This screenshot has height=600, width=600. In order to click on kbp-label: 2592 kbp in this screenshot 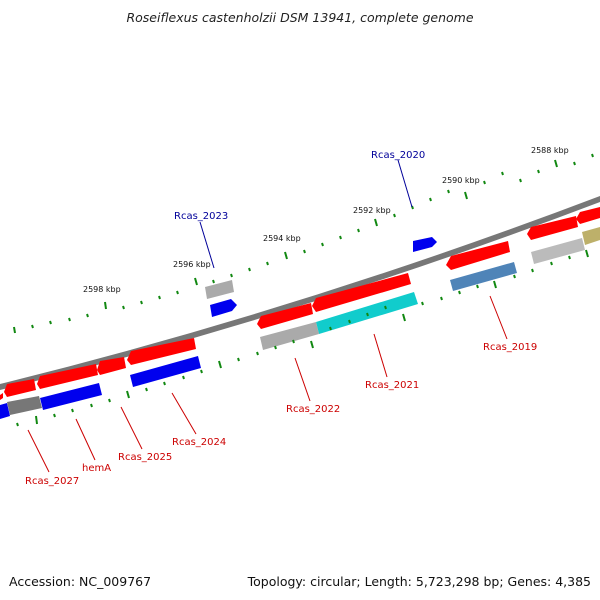, I will do `click(372, 210)`.